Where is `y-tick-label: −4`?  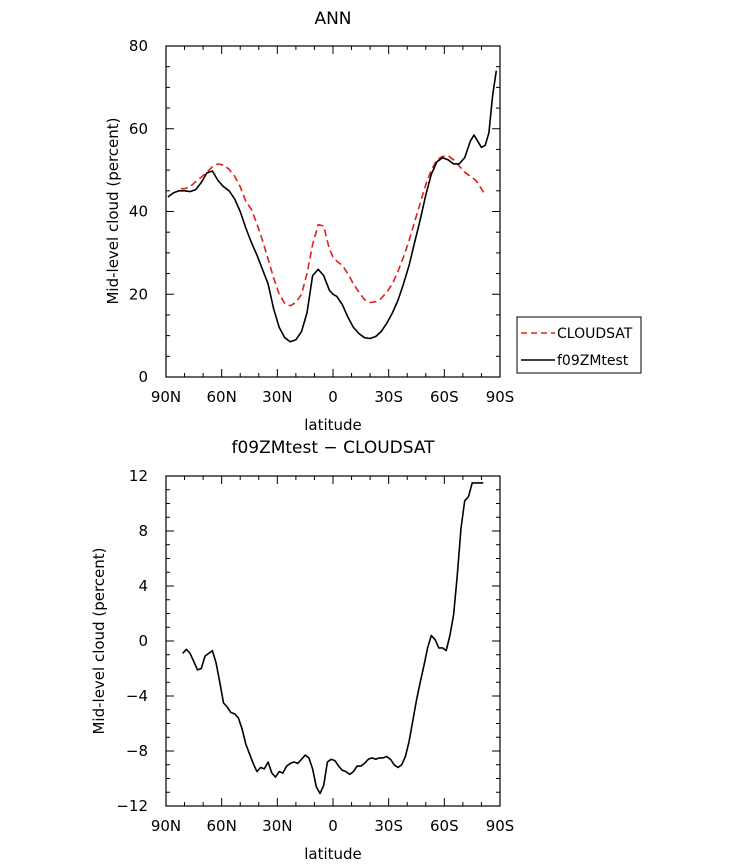 y-tick-label: −4 is located at coordinates (137, 696).